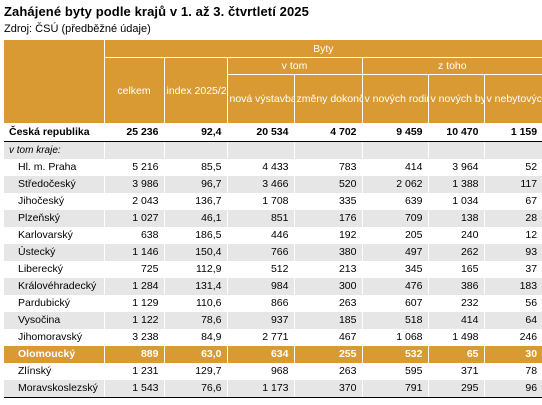 This screenshot has width=542, height=405. Describe the element at coordinates (327, 371) in the screenshot. I see `cell-value: 263` at that location.